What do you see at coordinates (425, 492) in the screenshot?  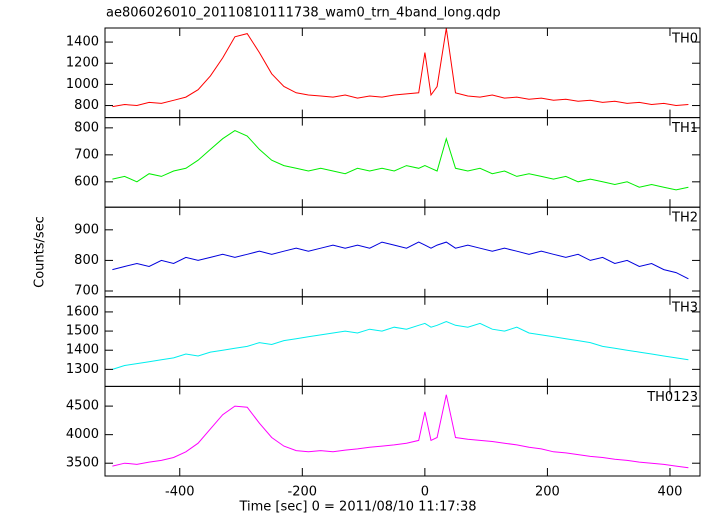 I see `x-tick-label: 0` at bounding box center [425, 492].